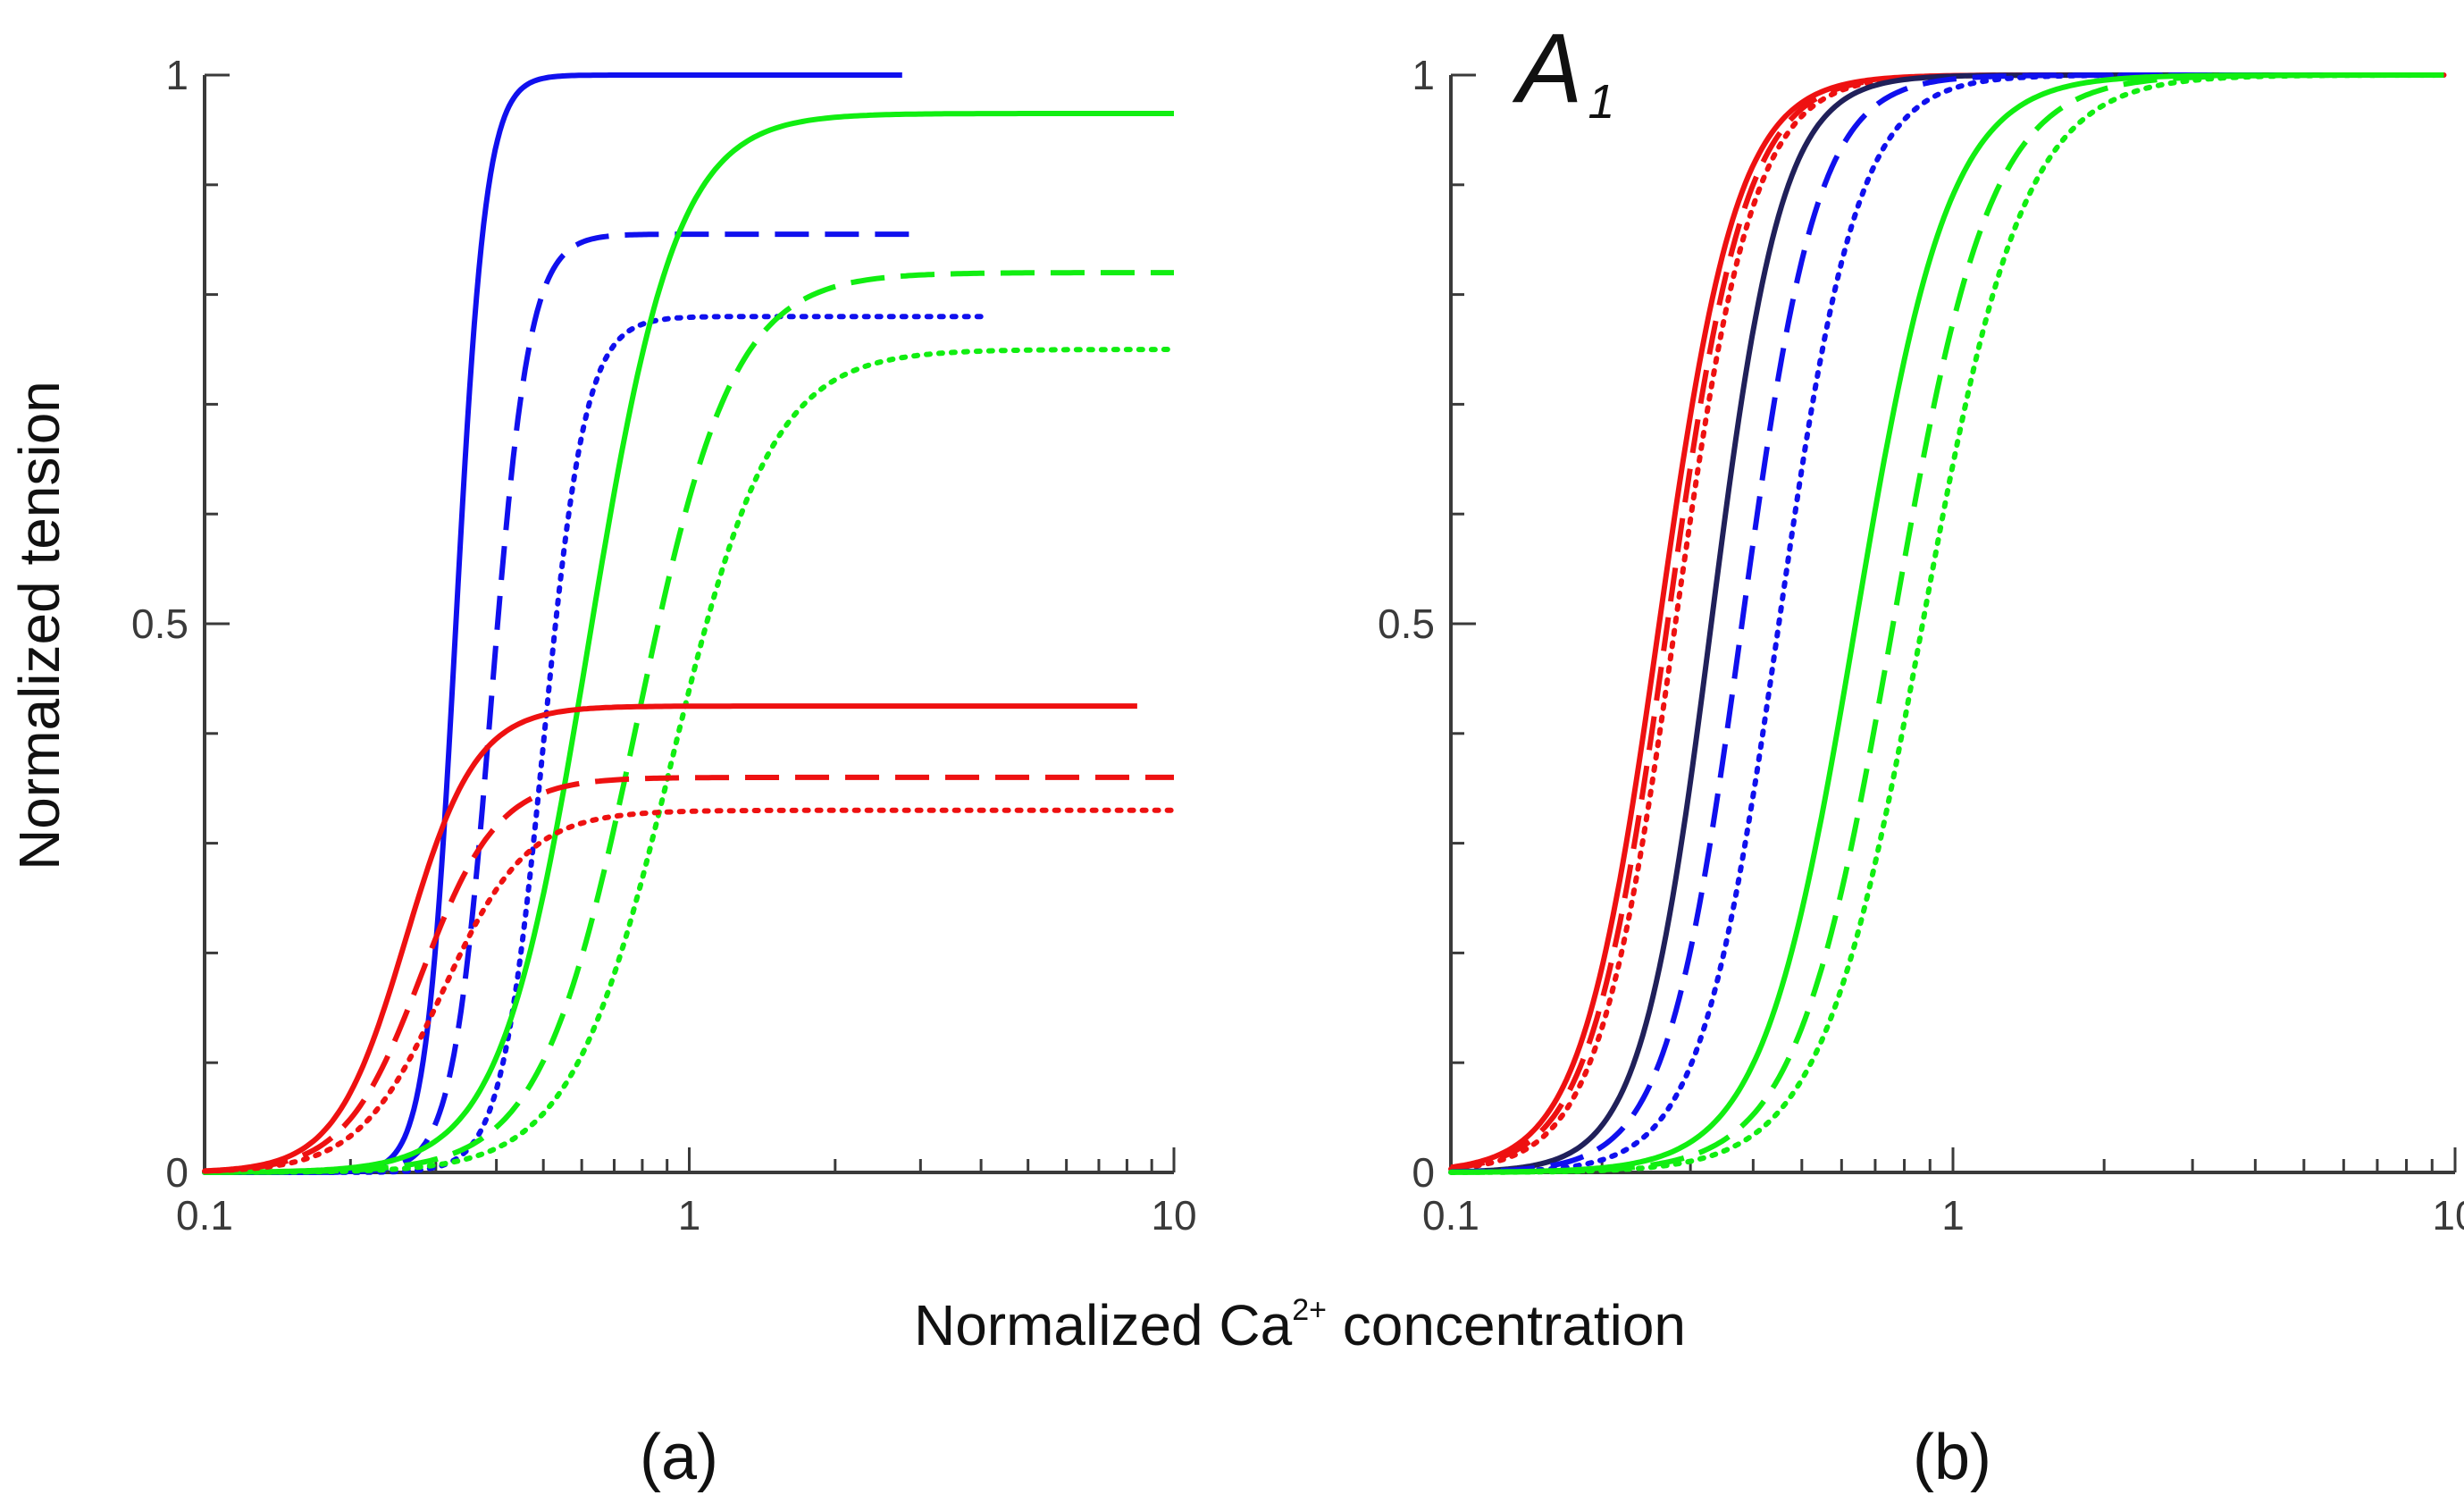 The image size is (2464, 1512). What do you see at coordinates (1310, 1310) in the screenshot?
I see `x-axis-title-superscript: 2+` at bounding box center [1310, 1310].